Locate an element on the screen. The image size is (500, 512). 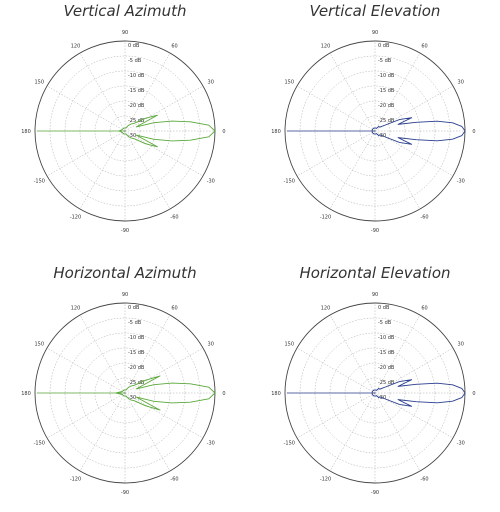
chart-title: Horizontal Azimuth is located at coordinates (125, 273).